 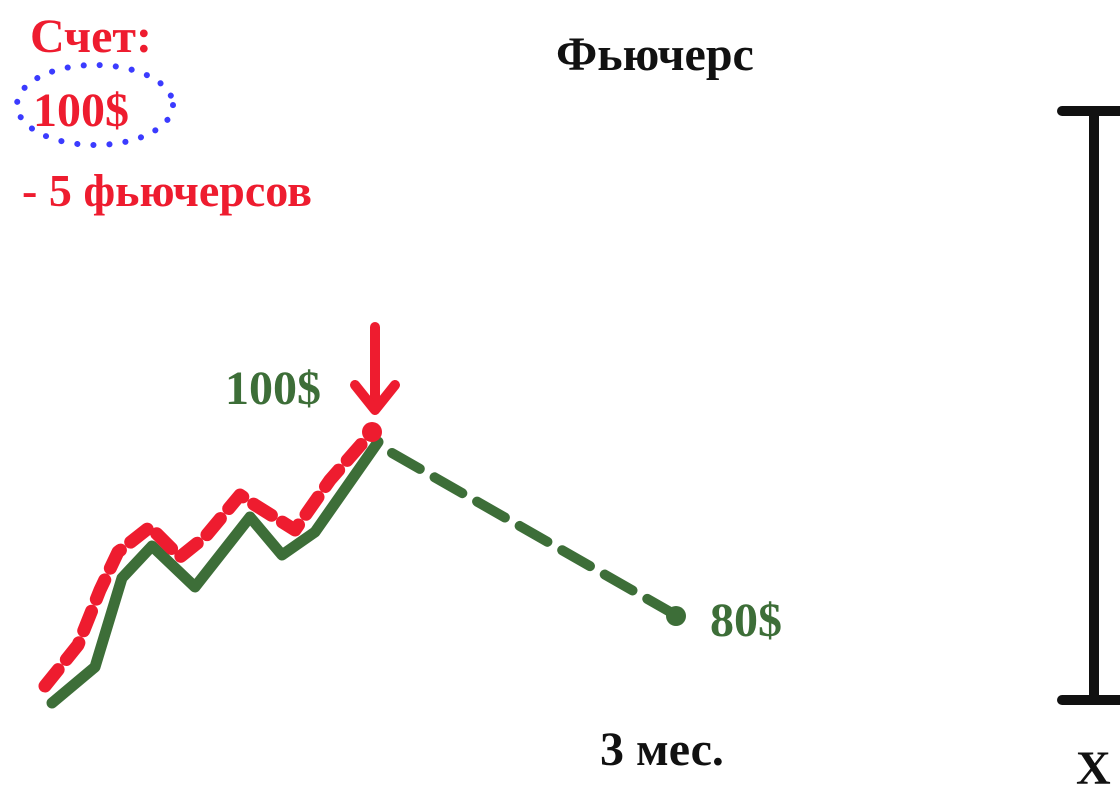 I want to click on price-projection-line, so click(x=532, y=533).